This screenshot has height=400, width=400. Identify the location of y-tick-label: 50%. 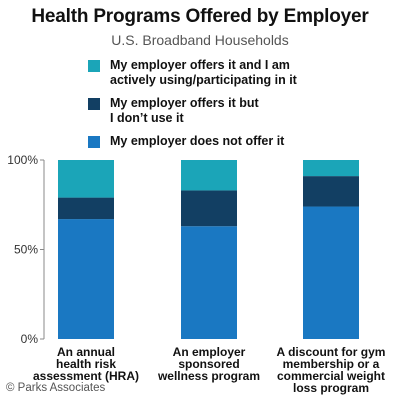
(26, 250).